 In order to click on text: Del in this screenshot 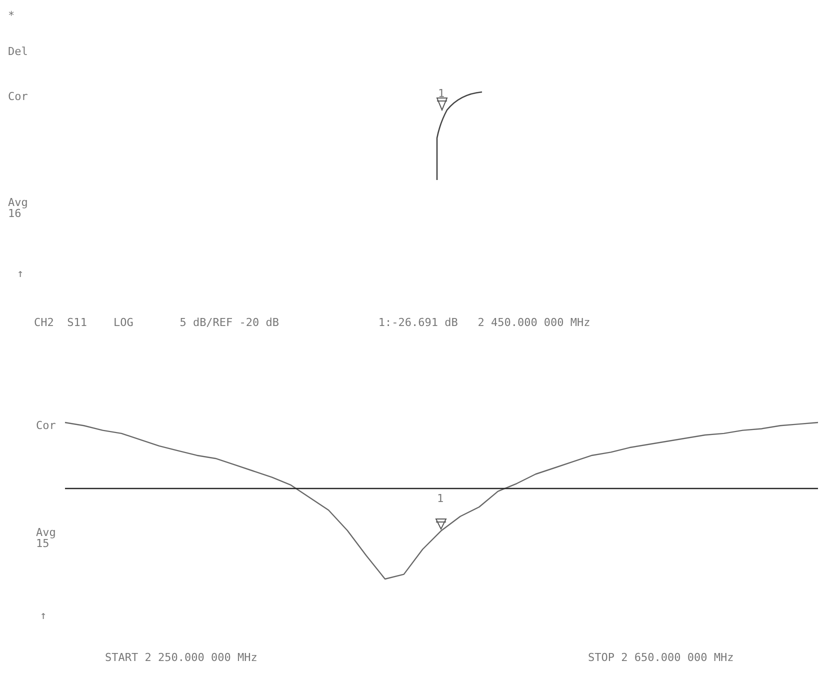, I will do `click(18, 51)`.